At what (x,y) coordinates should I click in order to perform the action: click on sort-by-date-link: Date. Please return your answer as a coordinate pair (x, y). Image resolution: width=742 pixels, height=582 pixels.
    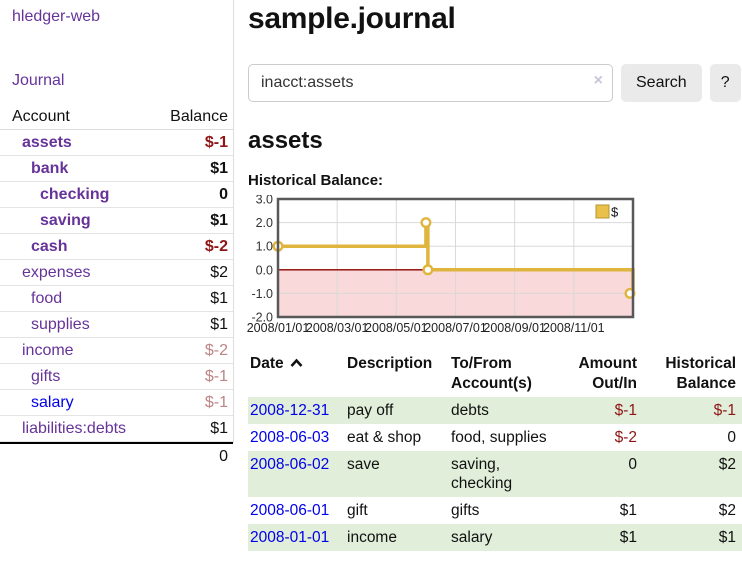
    Looking at the image, I should click on (276, 363).